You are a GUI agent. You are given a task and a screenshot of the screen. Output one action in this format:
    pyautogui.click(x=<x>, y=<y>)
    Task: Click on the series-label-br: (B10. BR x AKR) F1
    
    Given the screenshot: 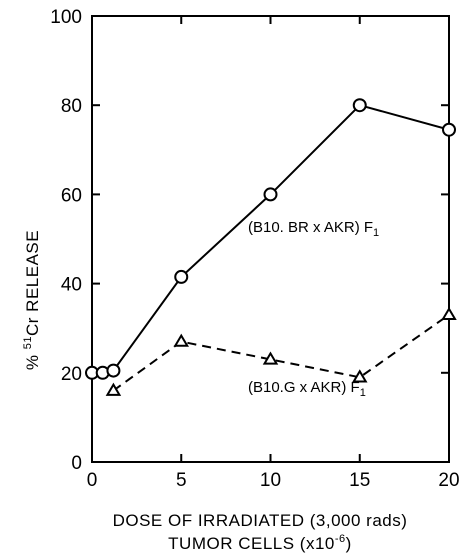 What is the action you would take?
    pyautogui.click(x=313, y=229)
    